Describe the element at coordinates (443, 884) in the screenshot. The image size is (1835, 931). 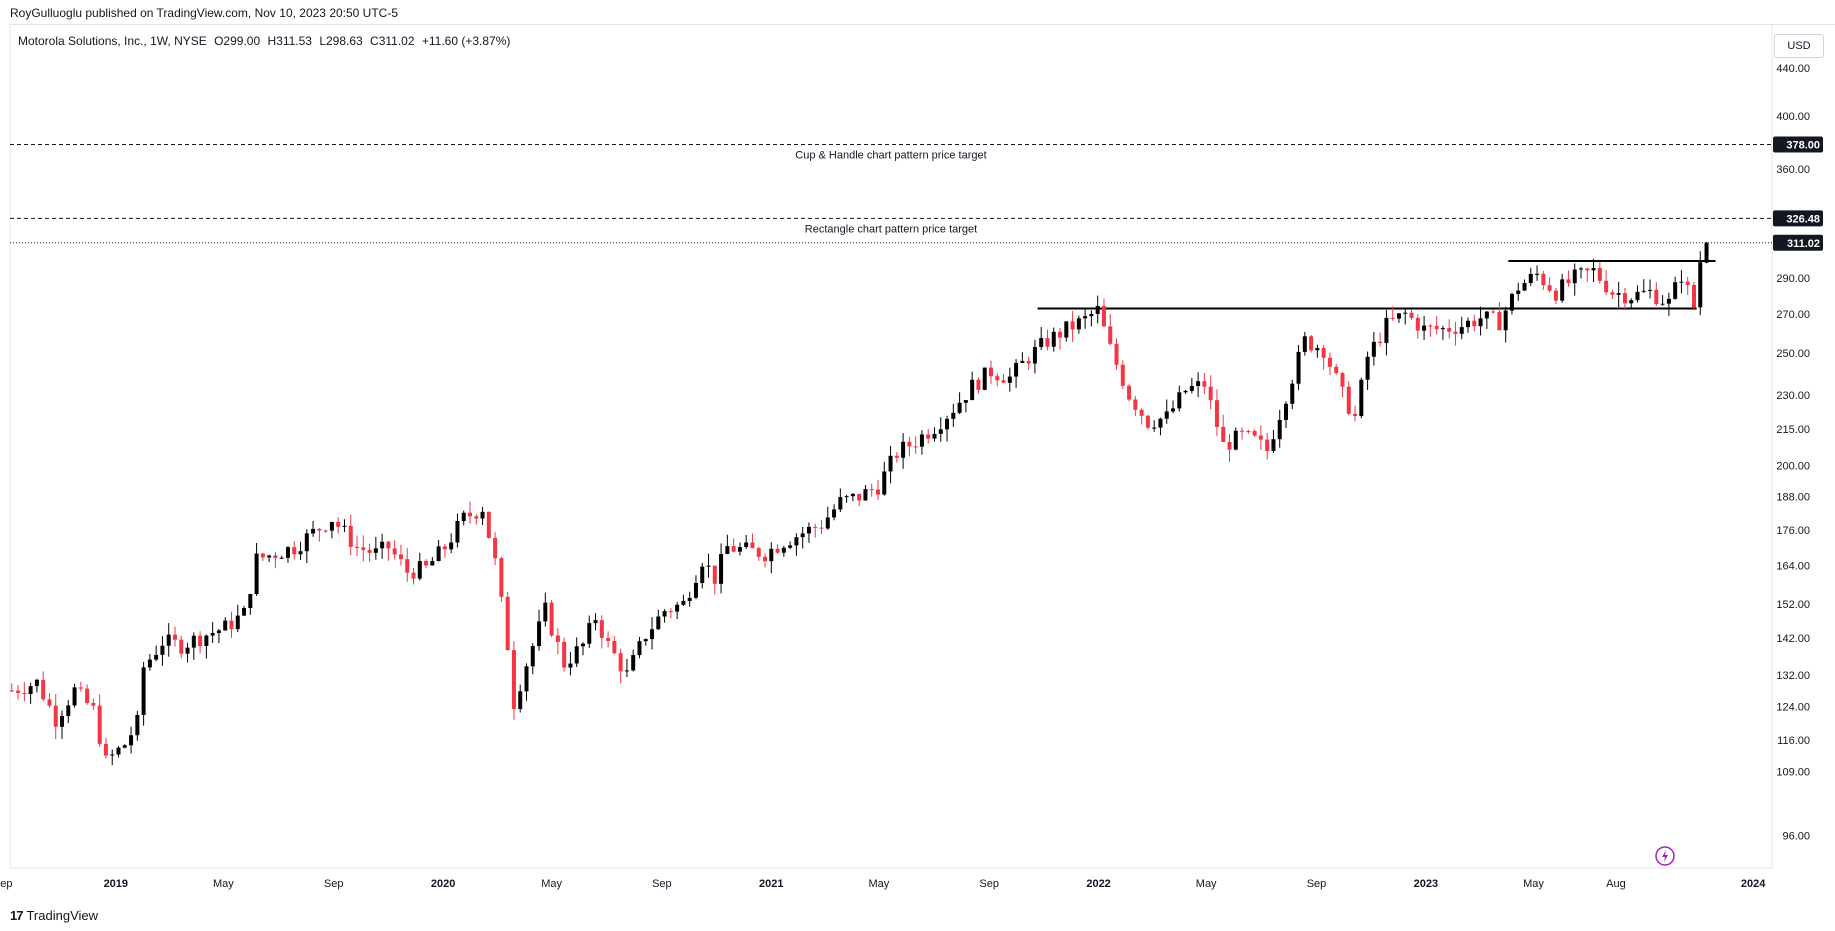
I see `x-tick-label: 2020` at that location.